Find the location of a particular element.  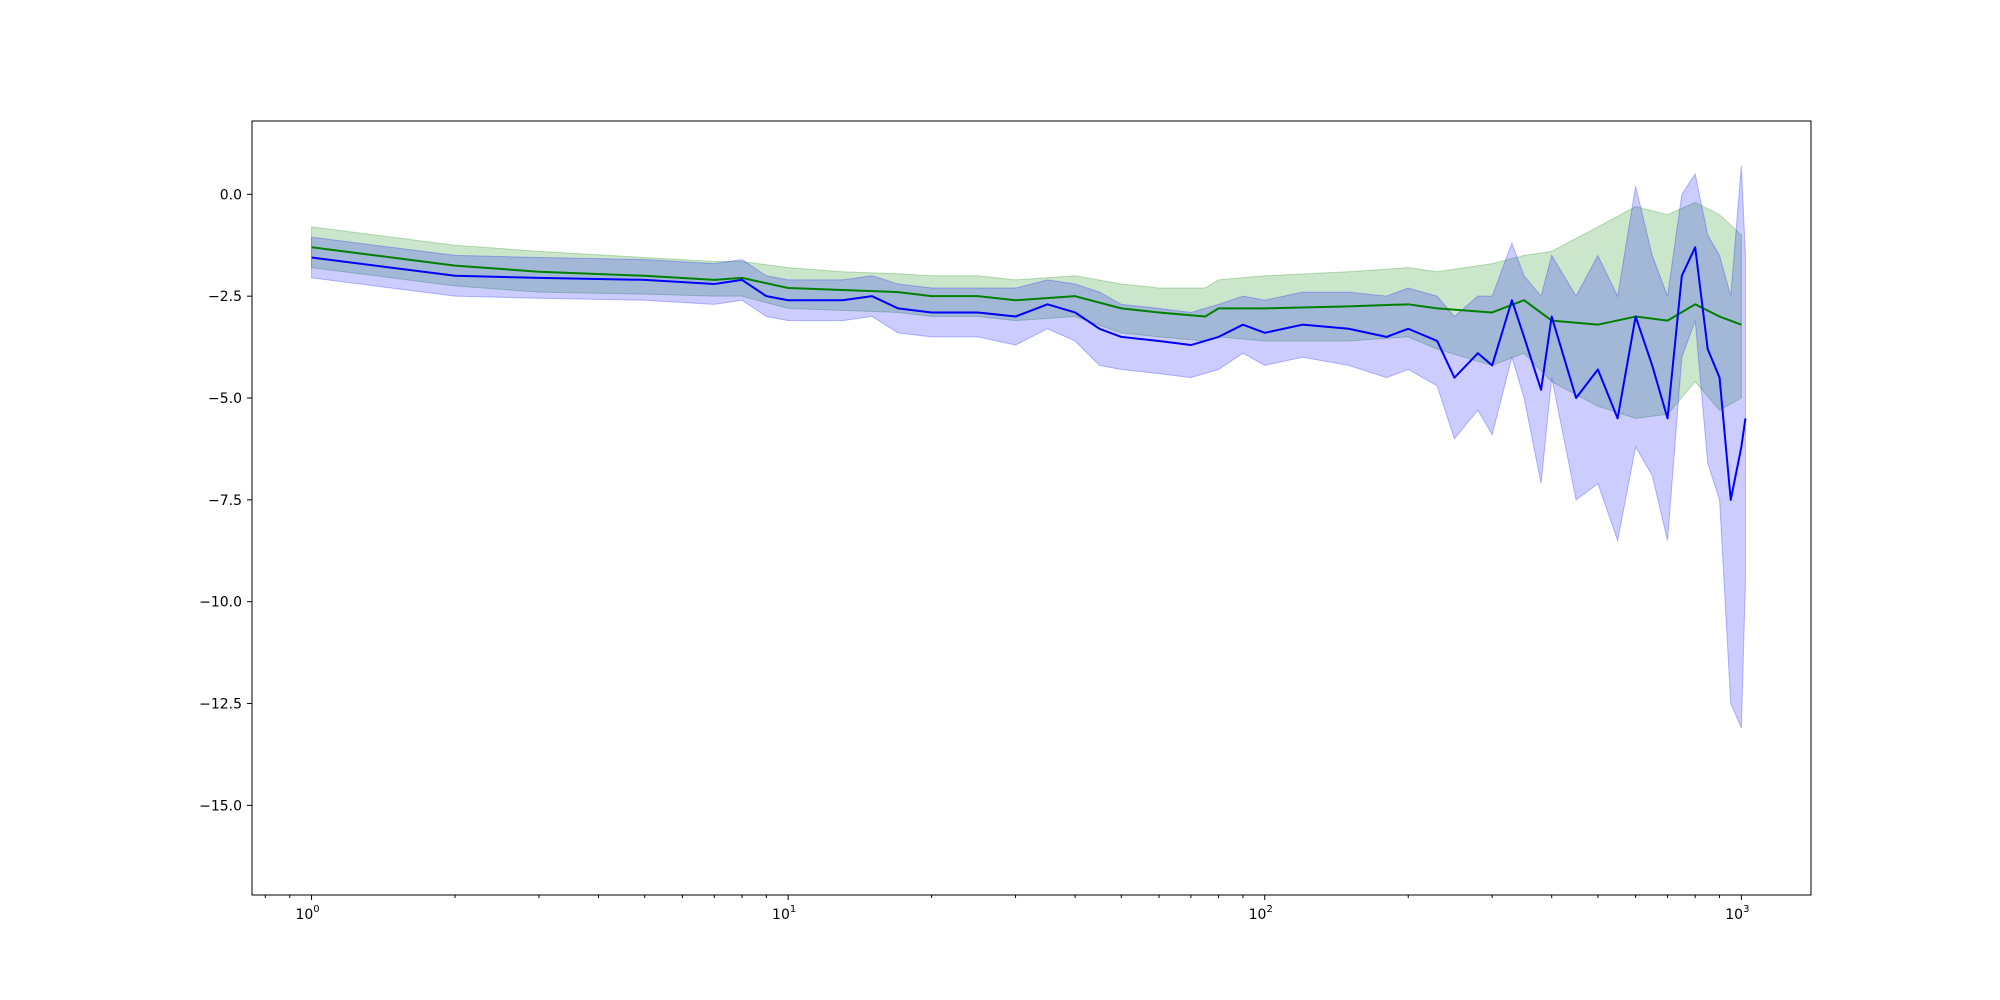

x-tick-label: 10¹ is located at coordinates (784, 913).